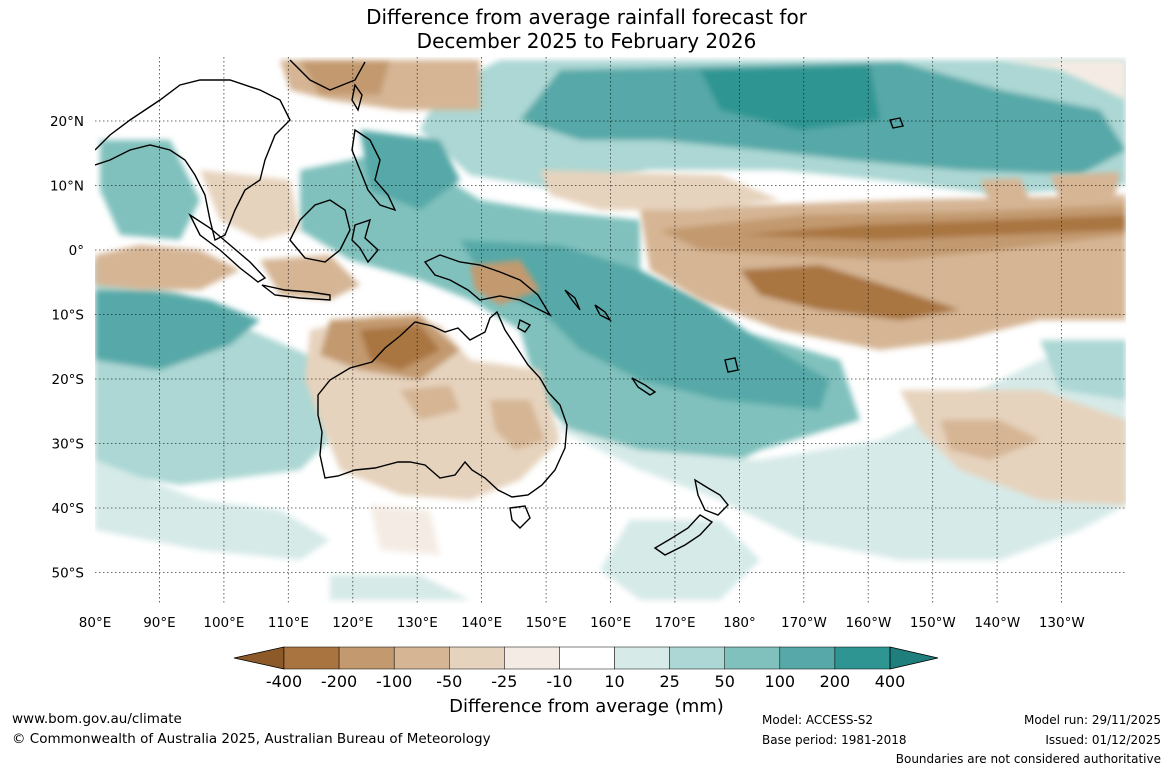 This screenshot has height=770, width=1173. Describe the element at coordinates (67, 348) in the screenshot. I see `latitude-labels: 20°N 10°N 0° 10°S 20°S 30°S 40°S 50°S` at that location.